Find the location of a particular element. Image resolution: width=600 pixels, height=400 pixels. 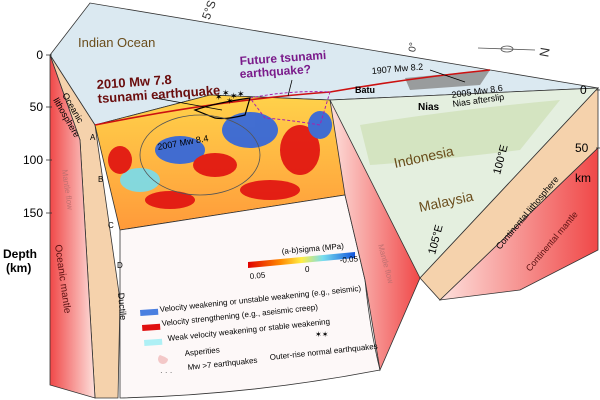

colorbar-min: 0.05 is located at coordinates (257, 276).